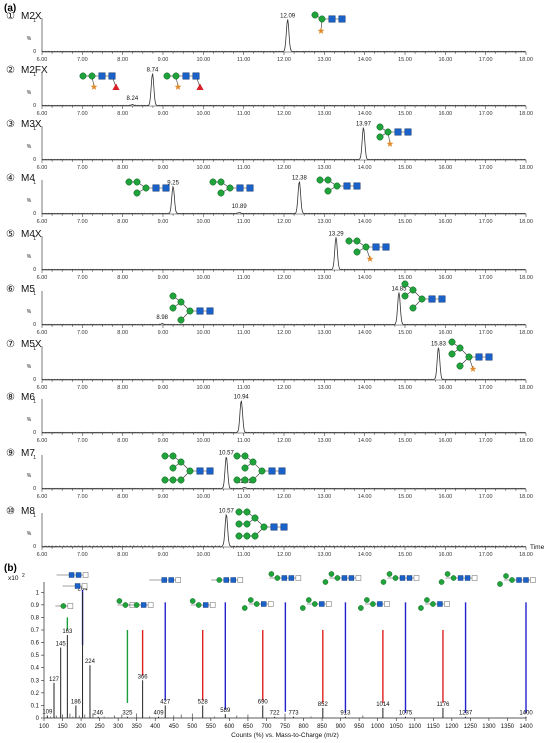 The image size is (550, 743). Describe the element at coordinates (452, 727) in the screenshot. I see `x-tick-label: 1200` at that location.